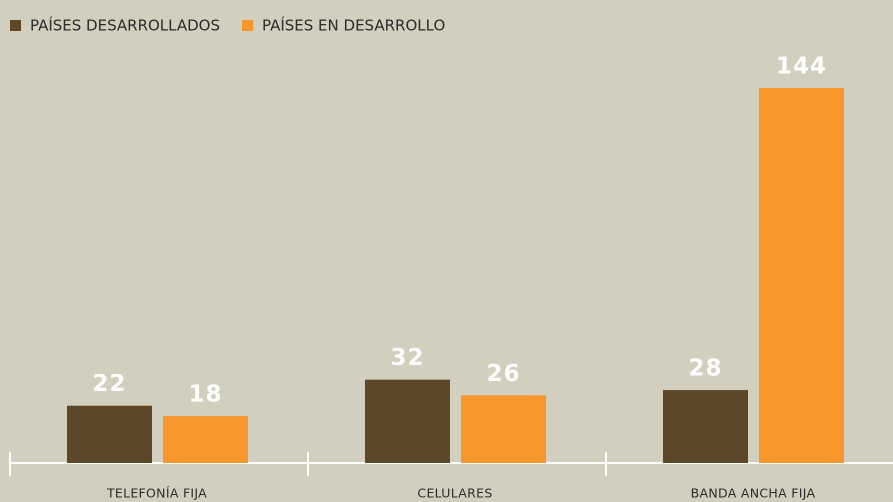 This screenshot has height=502, width=893. Describe the element at coordinates (705, 369) in the screenshot. I see `value-label: 28` at that location.